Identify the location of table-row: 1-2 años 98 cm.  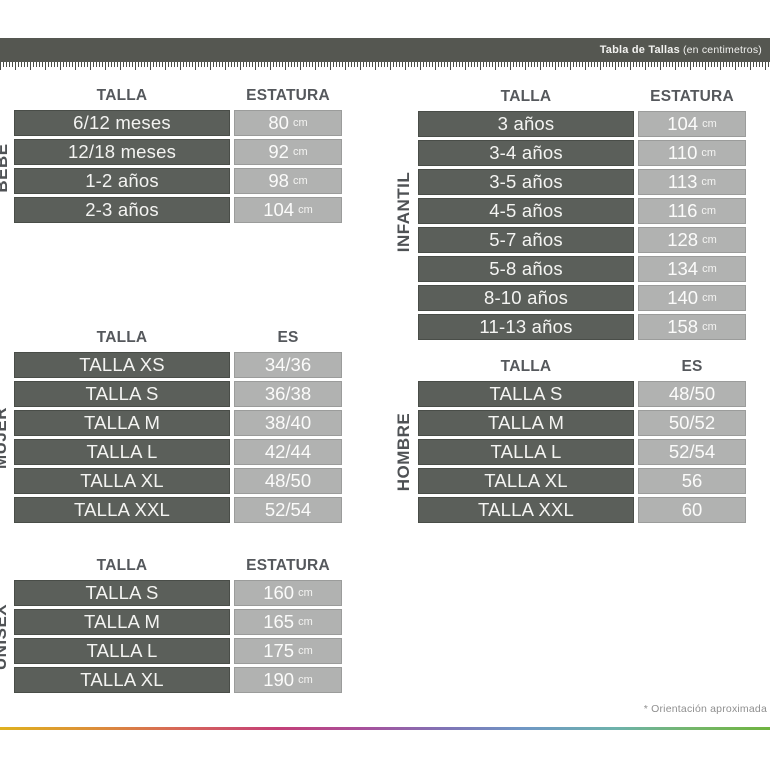
(178, 181).